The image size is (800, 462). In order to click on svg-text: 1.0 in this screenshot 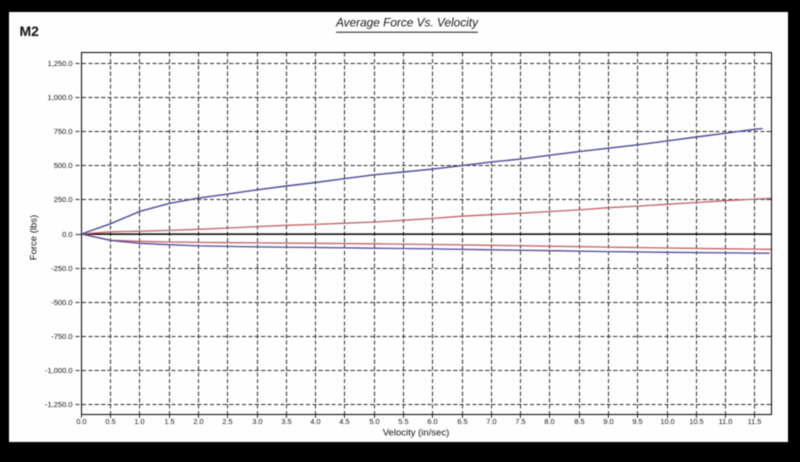, I will do `click(139, 421)`.